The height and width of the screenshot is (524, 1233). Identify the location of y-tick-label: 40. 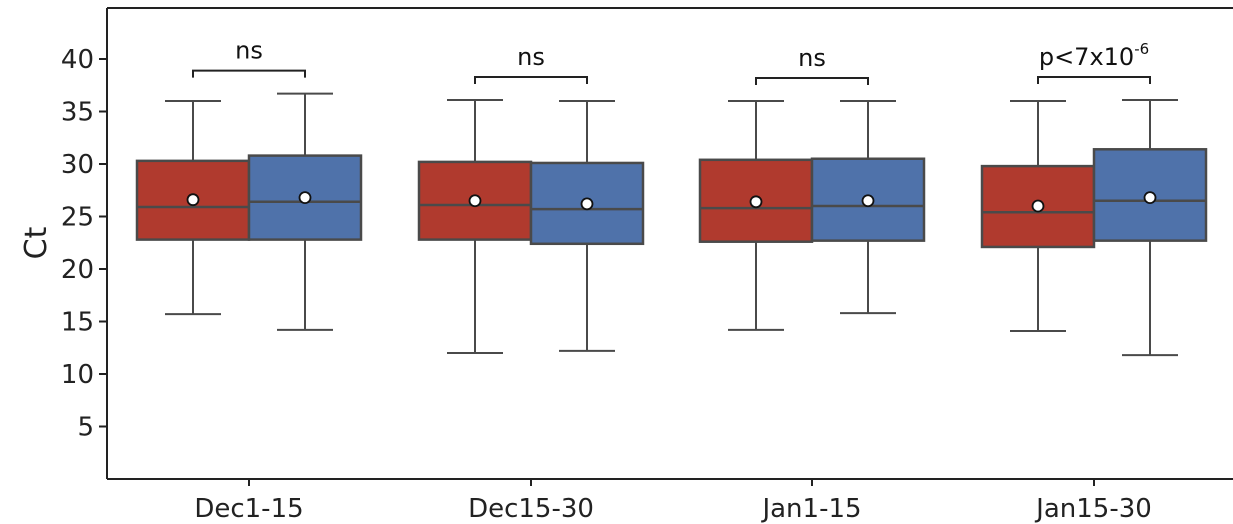
(77, 60).